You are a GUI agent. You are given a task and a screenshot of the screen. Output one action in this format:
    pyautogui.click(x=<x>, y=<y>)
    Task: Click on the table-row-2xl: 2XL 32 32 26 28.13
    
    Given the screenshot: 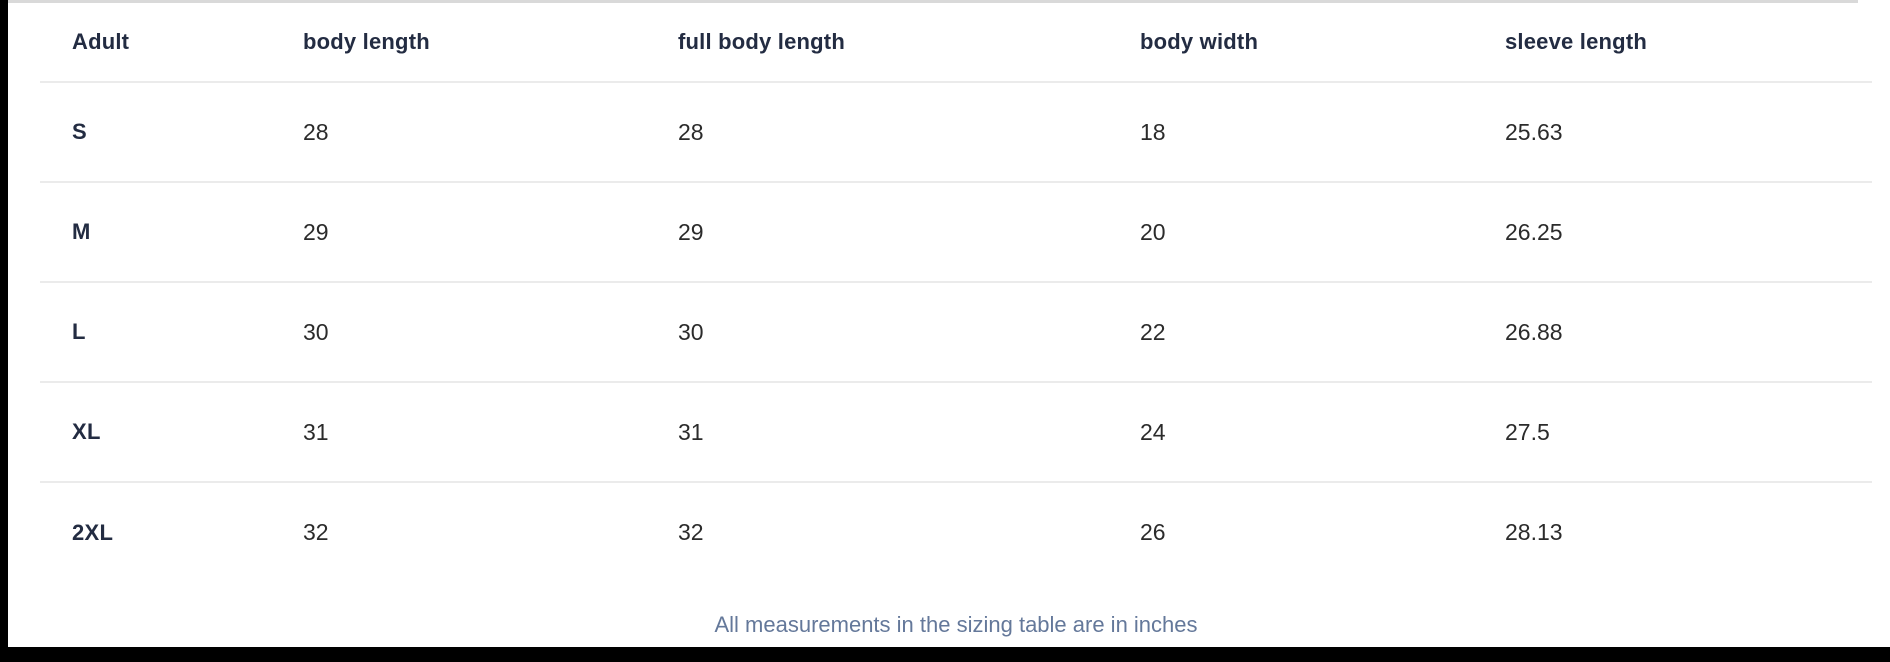 What is the action you would take?
    pyautogui.click(x=956, y=532)
    